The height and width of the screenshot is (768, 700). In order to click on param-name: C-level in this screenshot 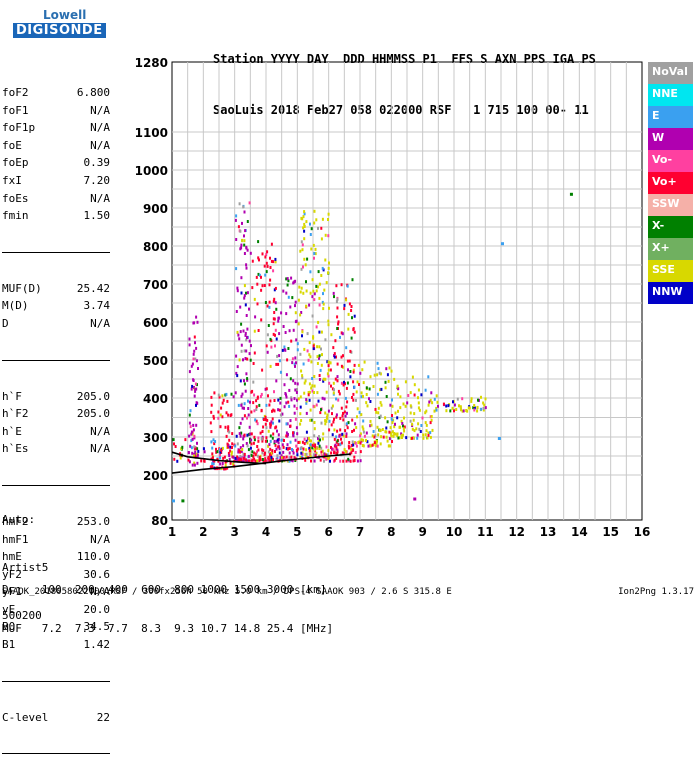, I will do `click(25, 717)`.